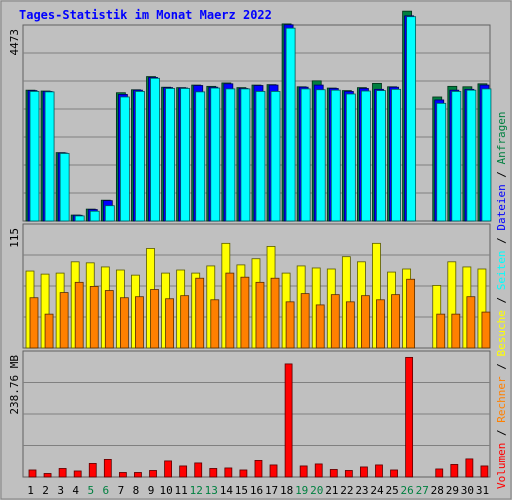  What do you see at coordinates (211, 490) in the screenshot?
I see `x-tick-label-13: 13` at bounding box center [211, 490].